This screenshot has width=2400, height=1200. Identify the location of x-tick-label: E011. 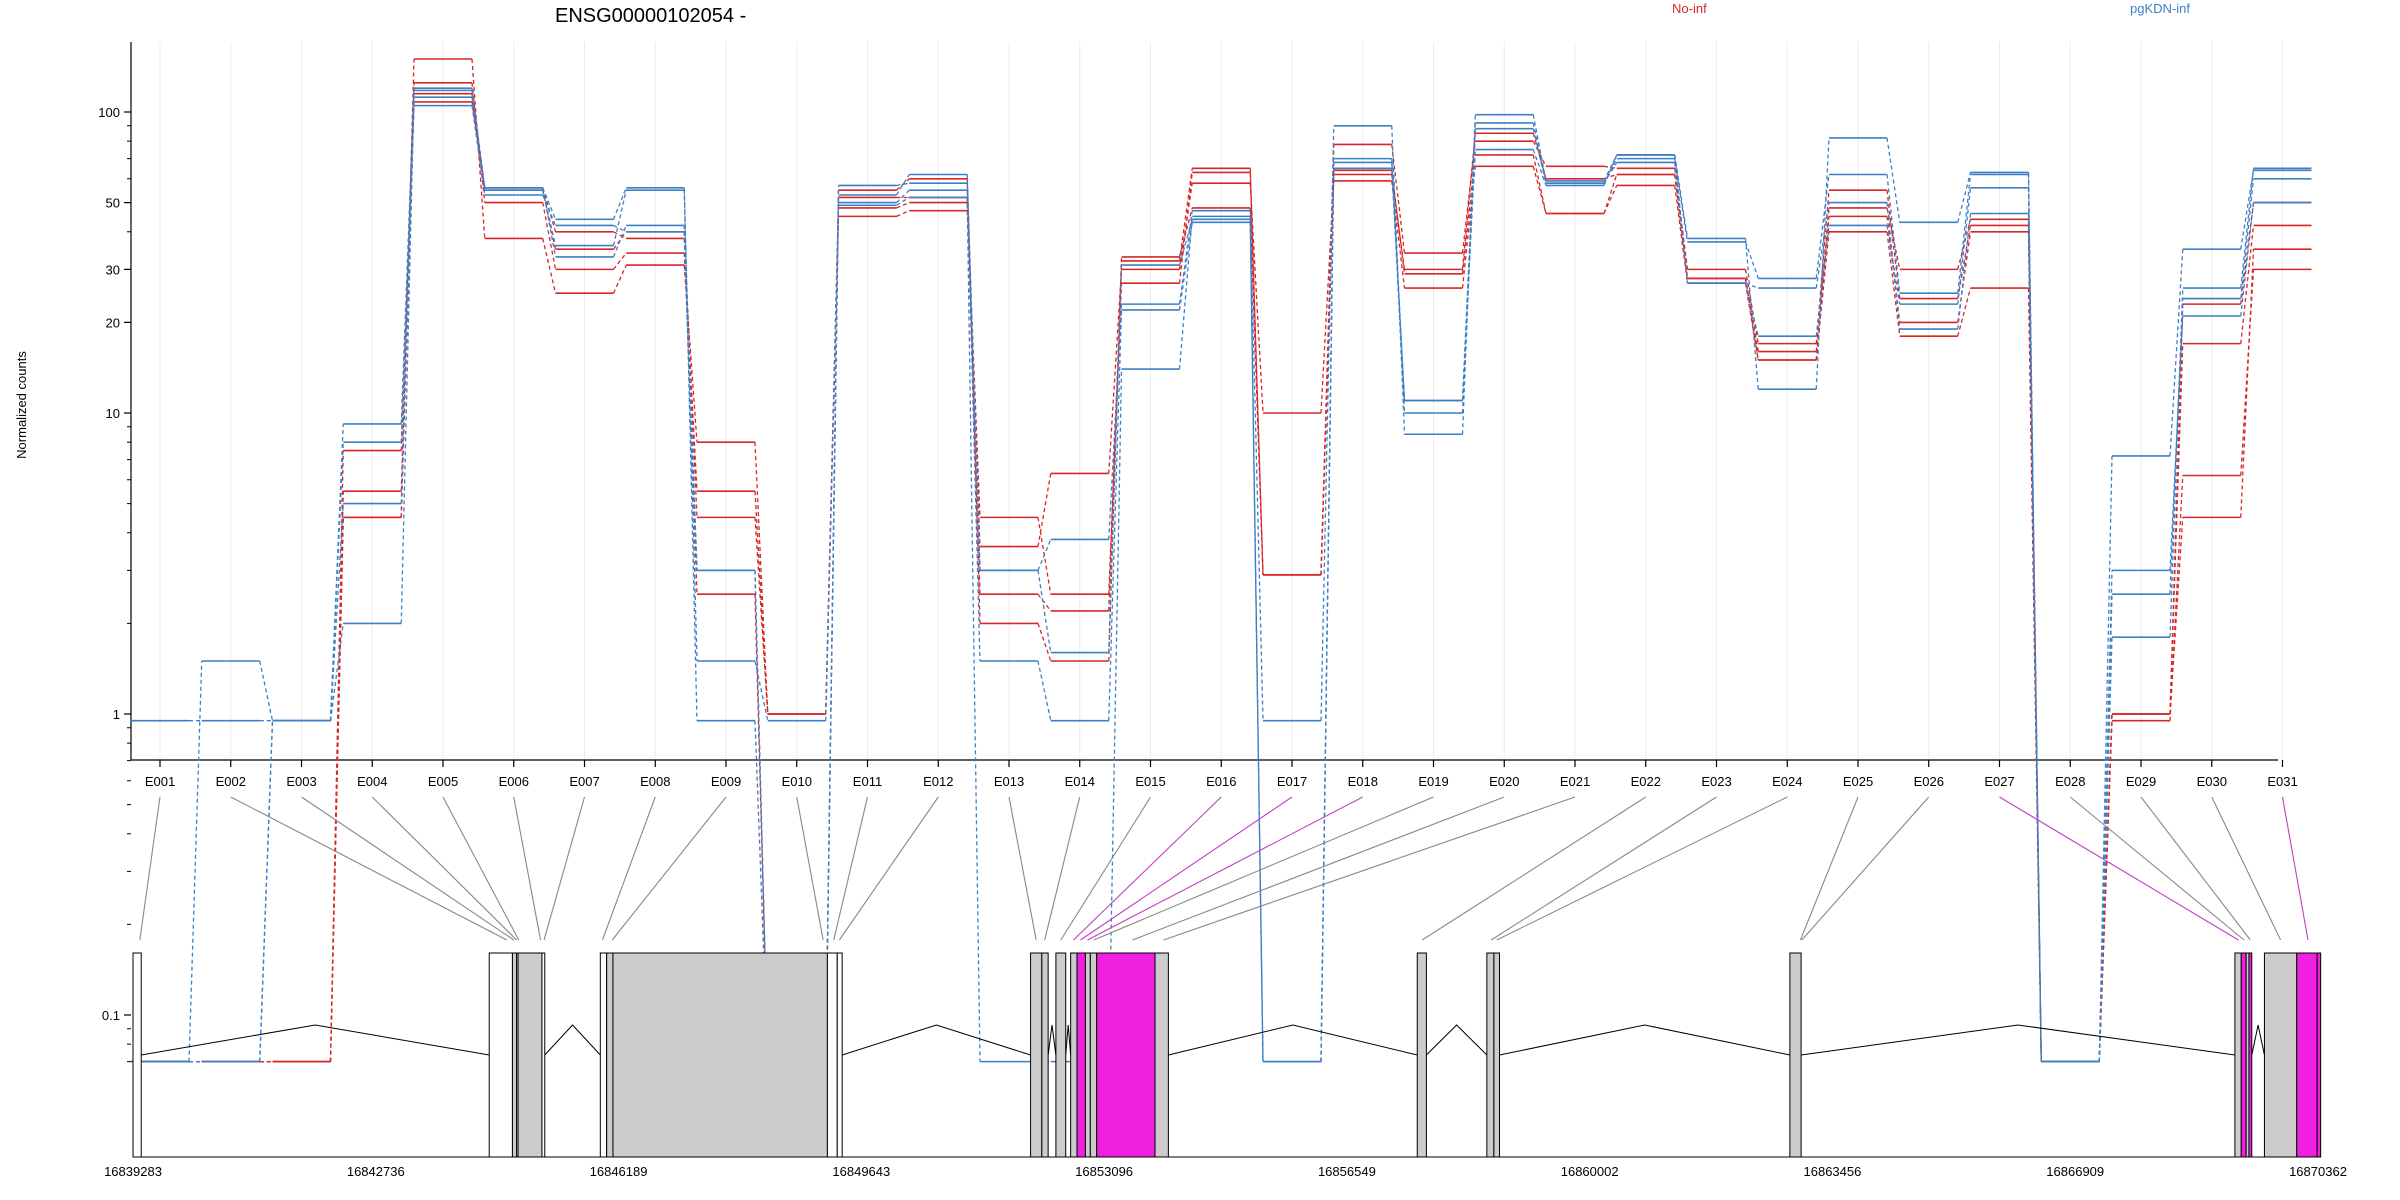
(867, 781).